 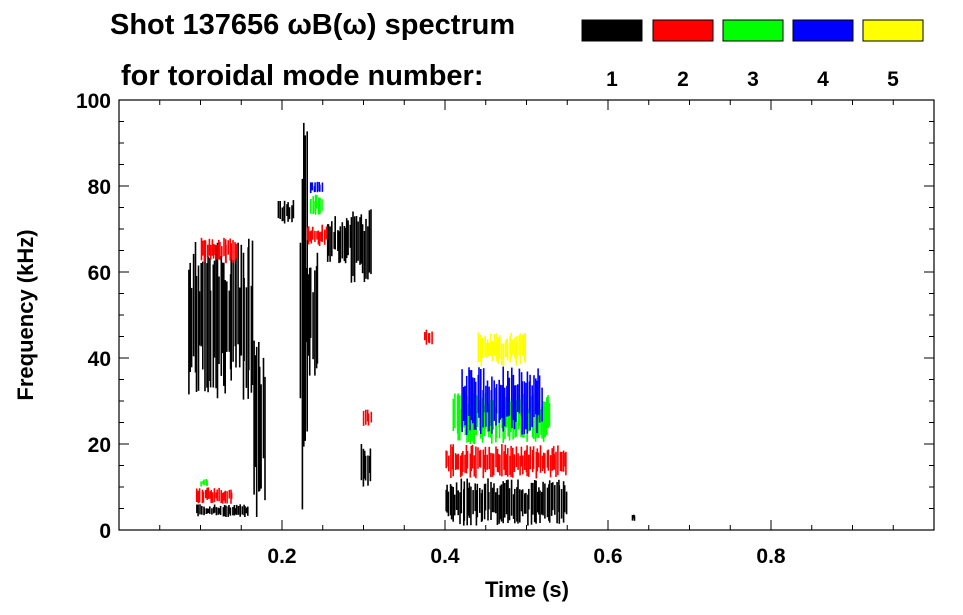 What do you see at coordinates (527, 589) in the screenshot?
I see `x-axis-label: Time (s)` at bounding box center [527, 589].